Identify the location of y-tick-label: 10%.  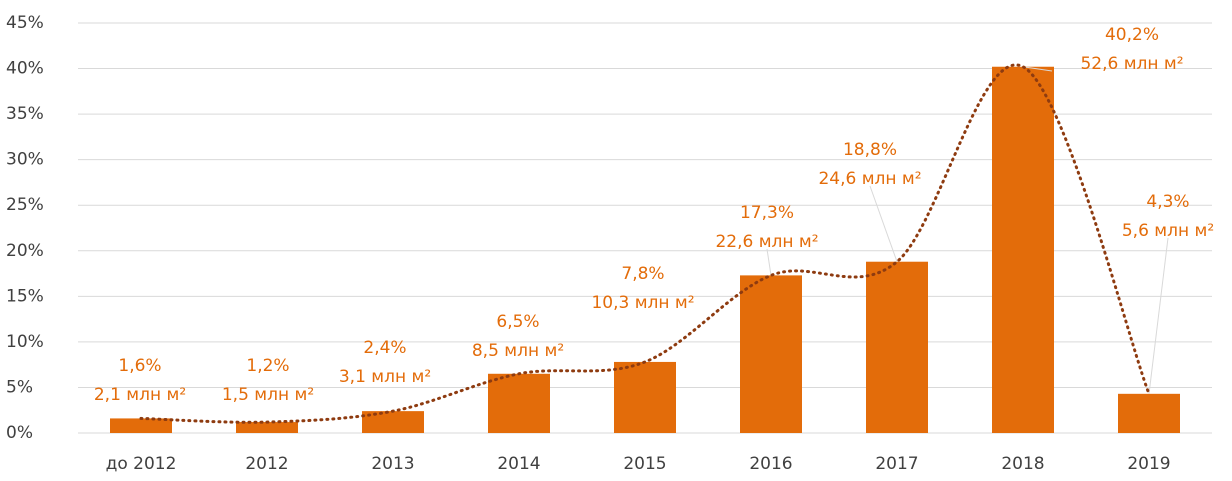
(25, 342).